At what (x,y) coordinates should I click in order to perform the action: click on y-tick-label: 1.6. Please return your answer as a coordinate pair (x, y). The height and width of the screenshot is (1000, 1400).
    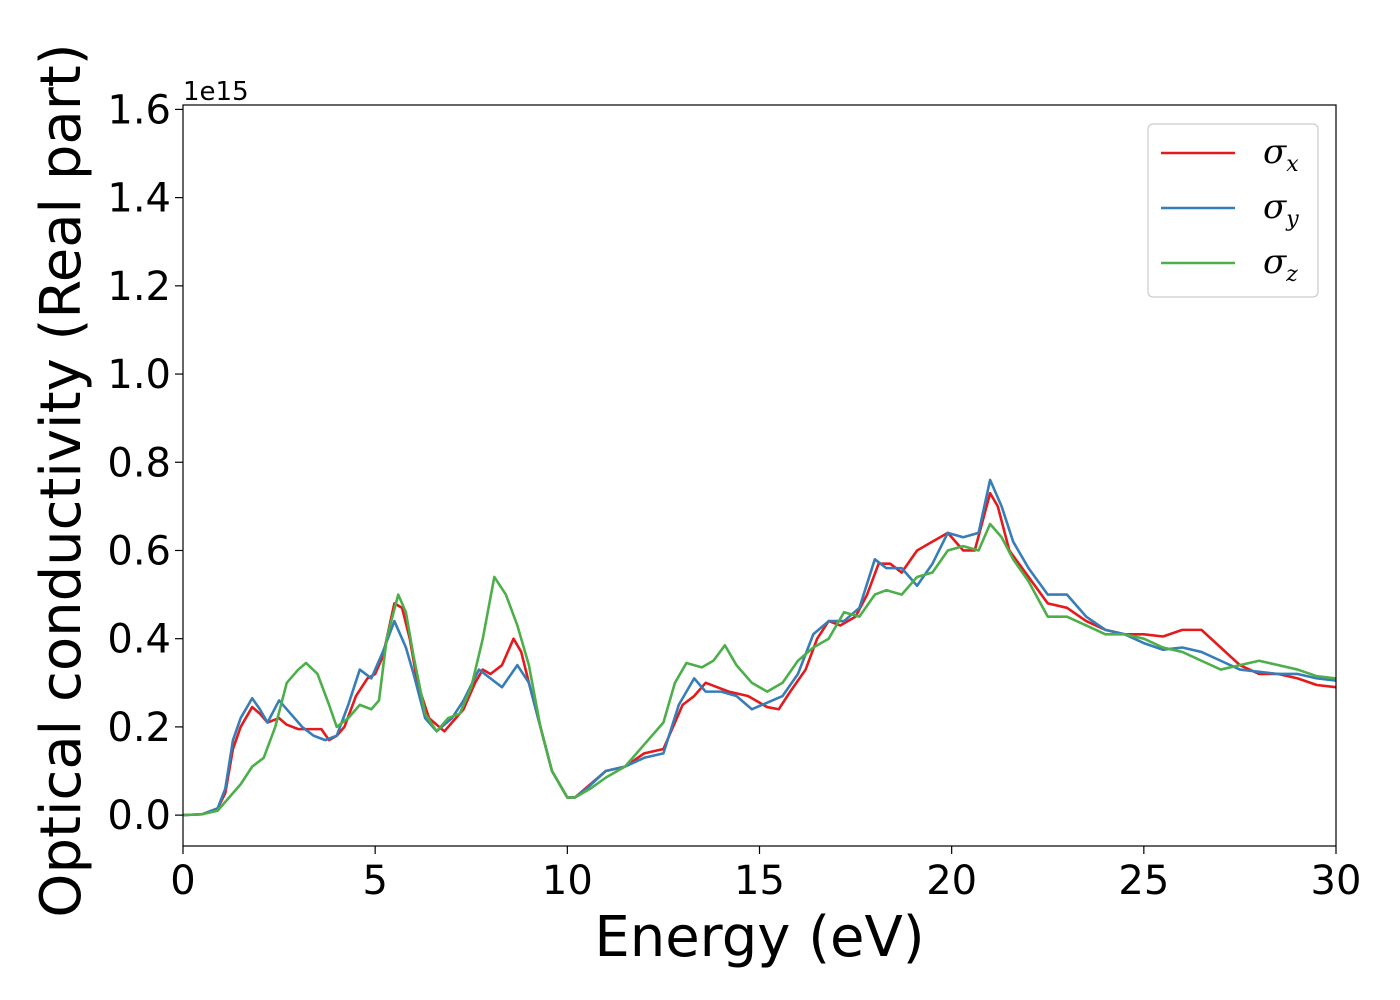
    Looking at the image, I should click on (139, 110).